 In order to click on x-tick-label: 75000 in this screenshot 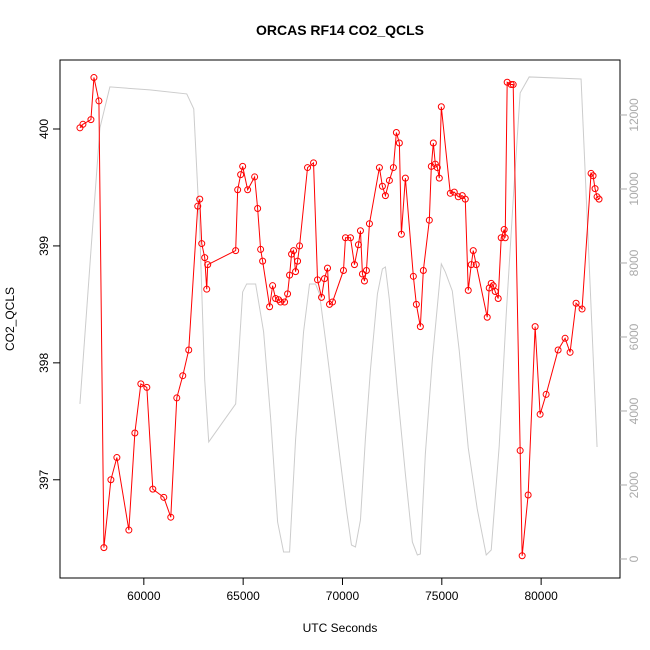, I will do `click(442, 596)`.